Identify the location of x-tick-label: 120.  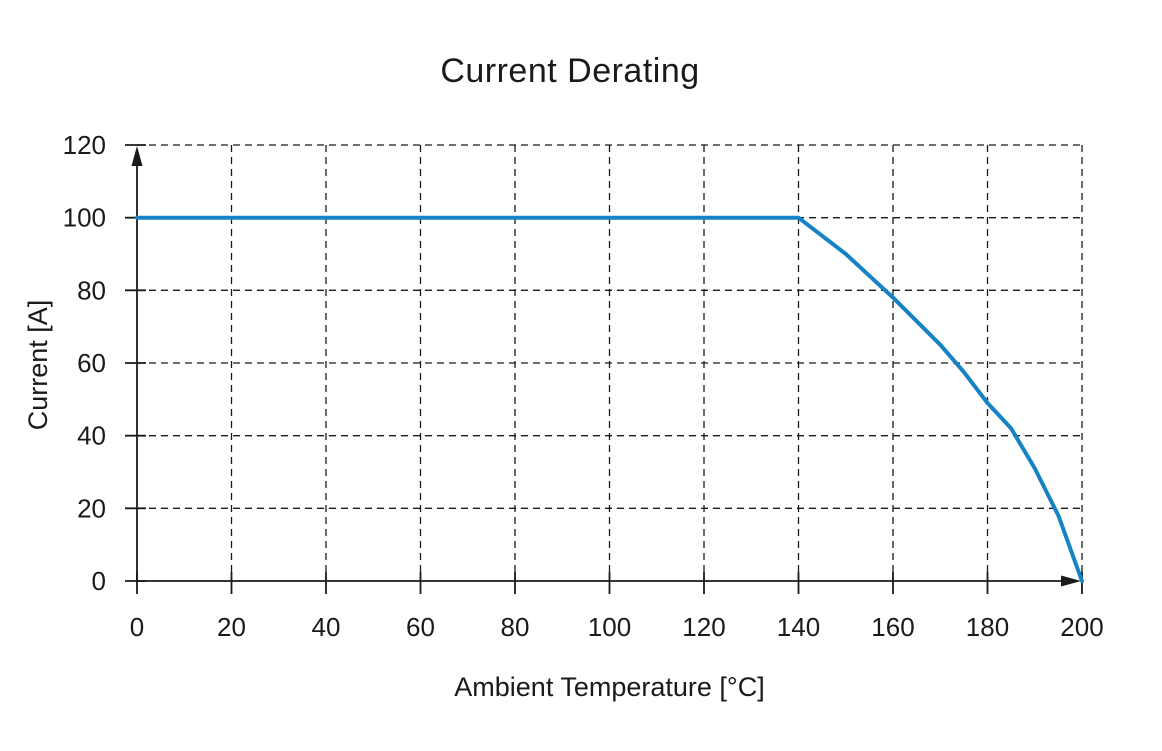
(703, 627).